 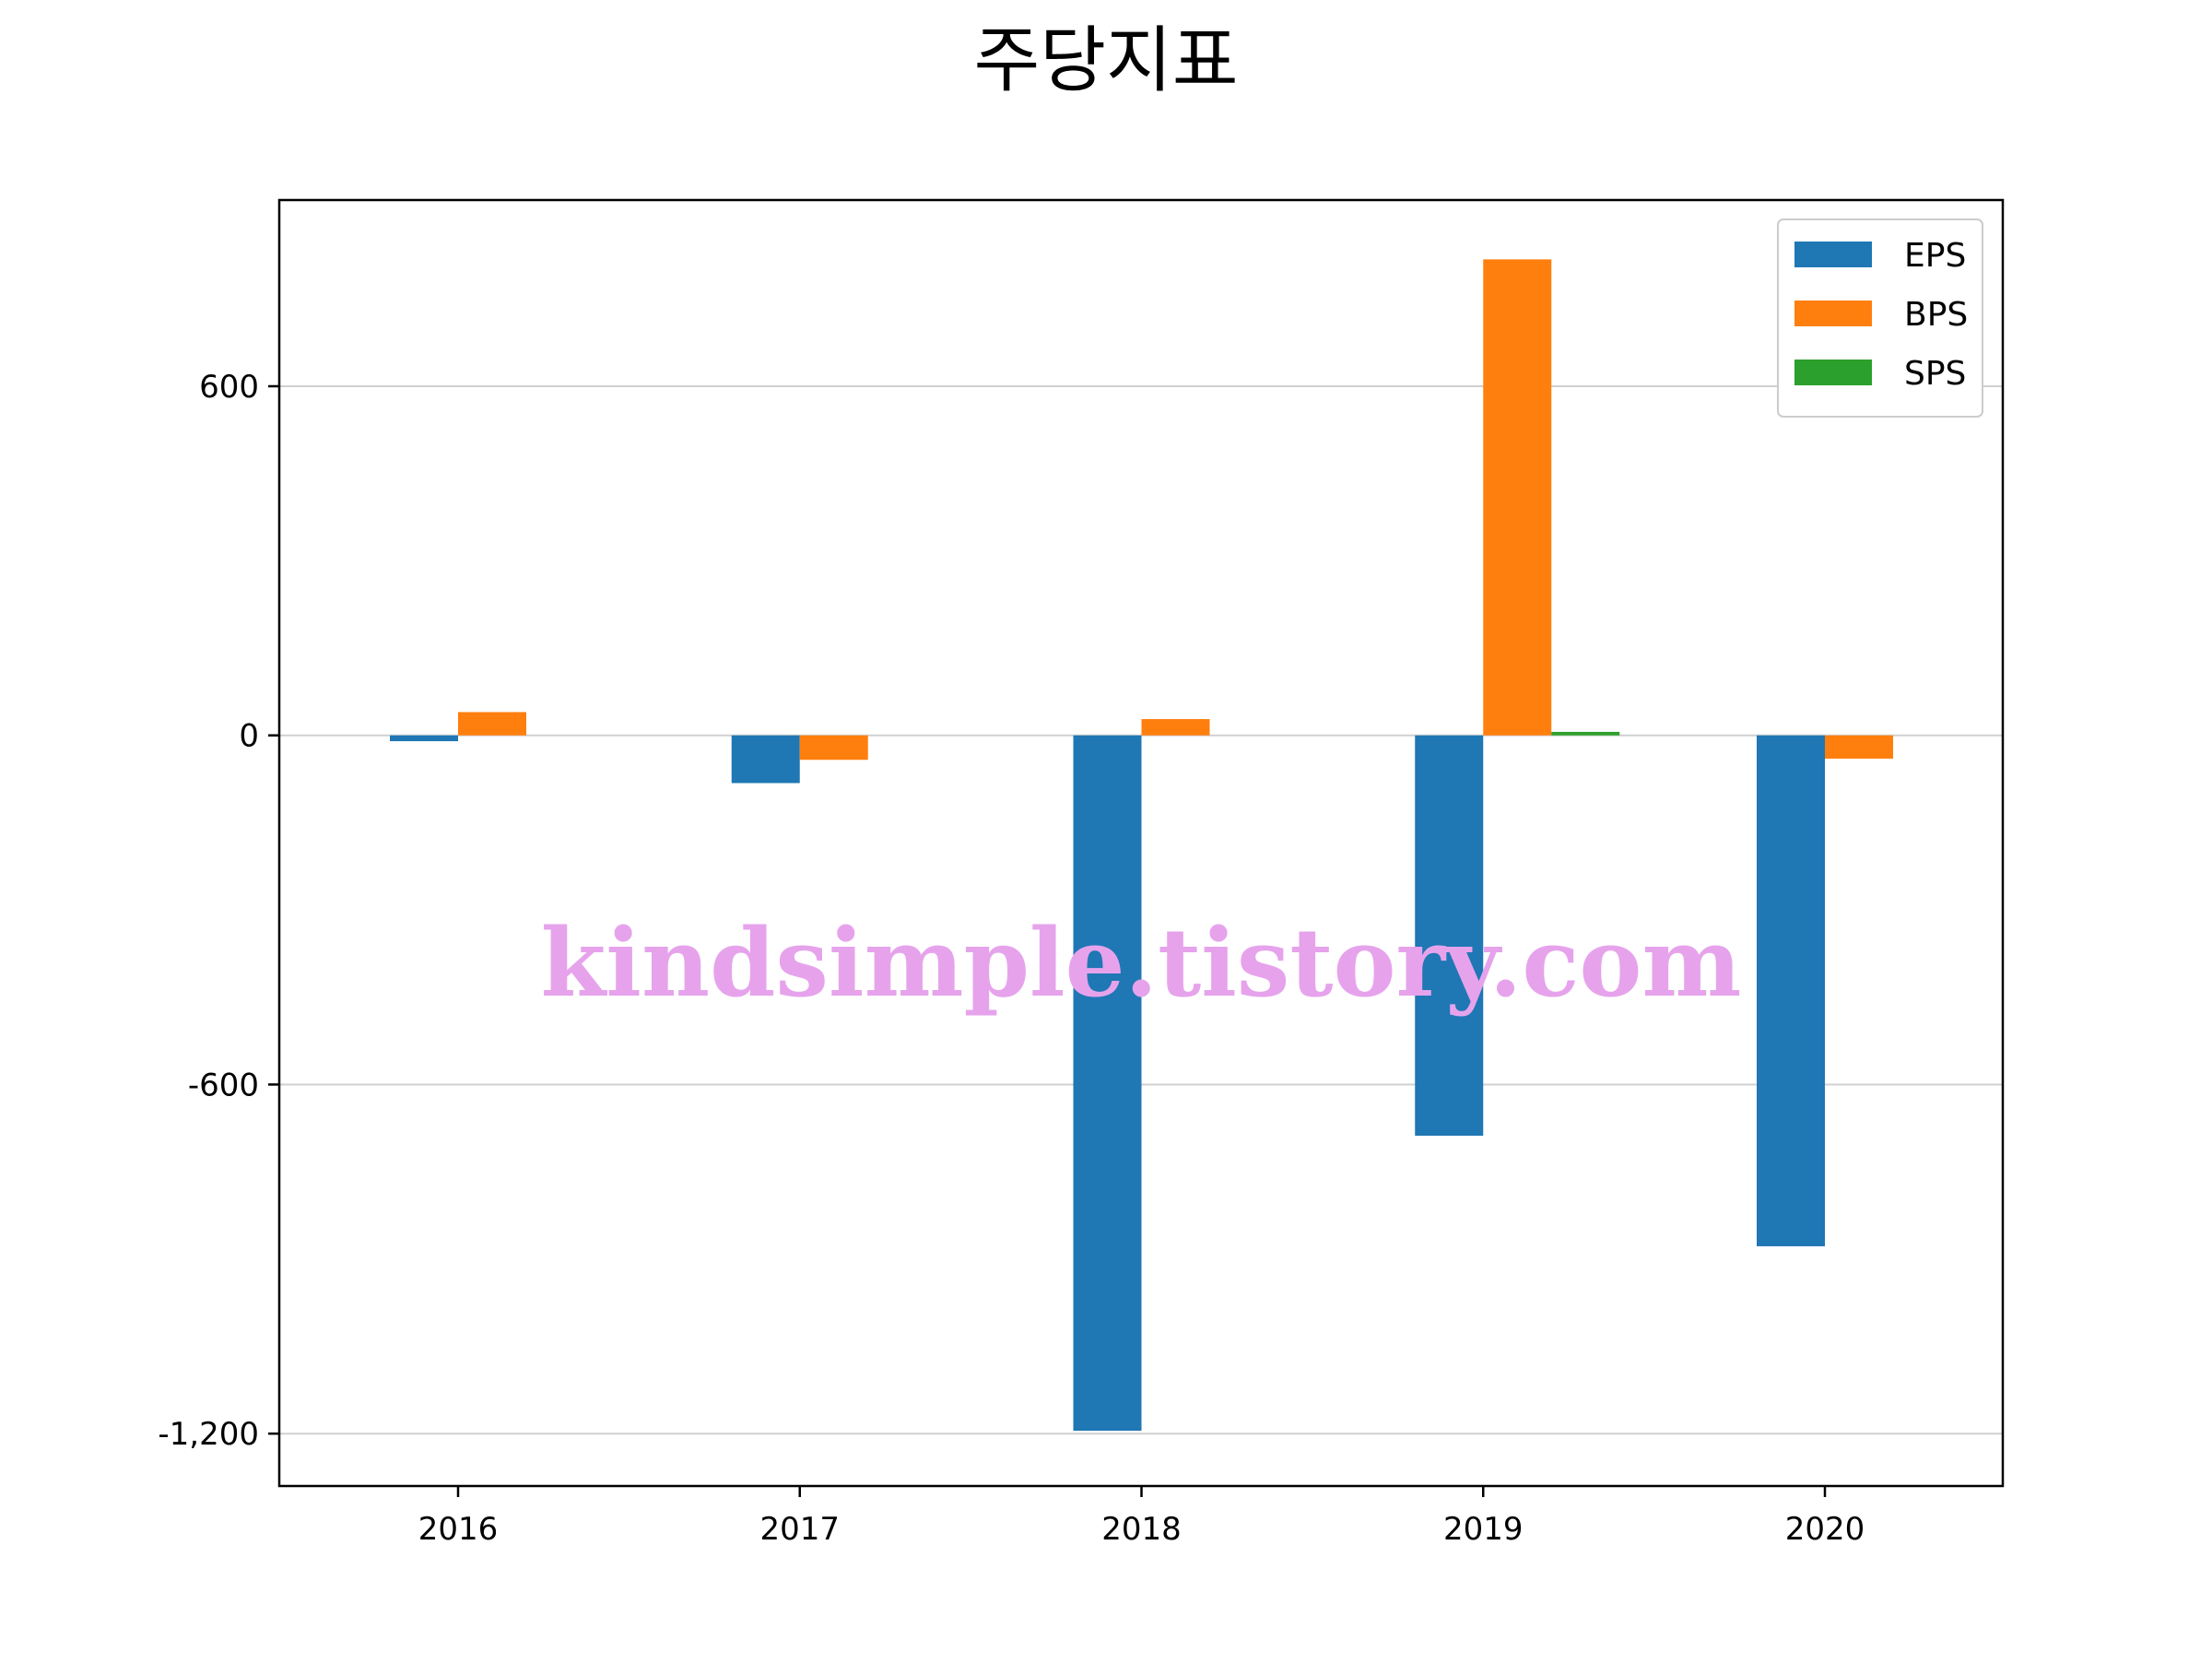 What do you see at coordinates (1105, 60) in the screenshot?
I see `chart-title: 주당지표` at bounding box center [1105, 60].